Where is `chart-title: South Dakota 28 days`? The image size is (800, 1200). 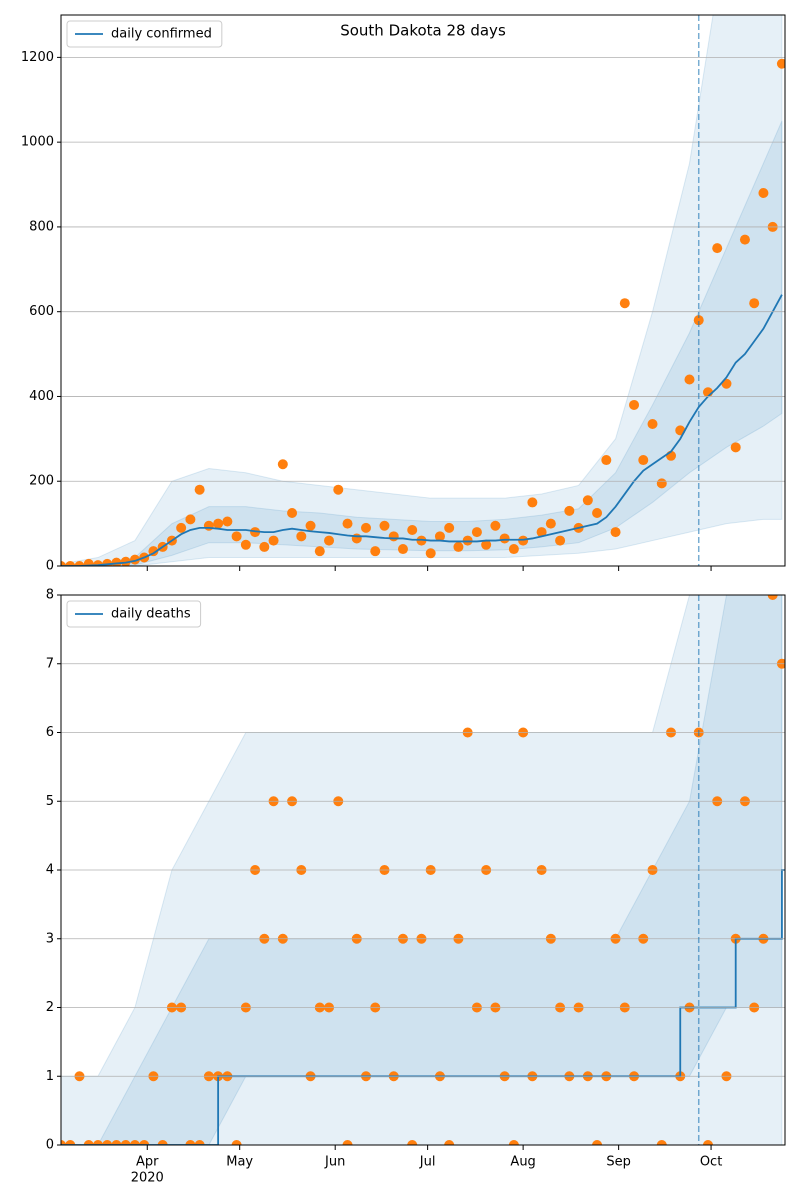
chart-title: South Dakota 28 days is located at coordinates (423, 31).